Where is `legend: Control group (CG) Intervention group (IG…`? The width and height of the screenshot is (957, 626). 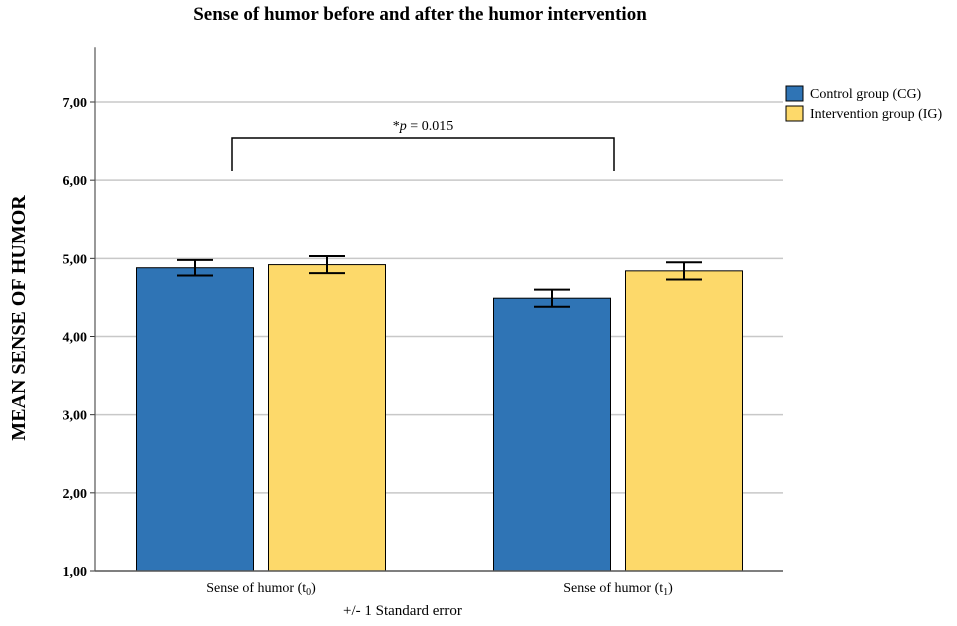 legend: Control group (CG) Intervention group (IG… is located at coordinates (864, 103).